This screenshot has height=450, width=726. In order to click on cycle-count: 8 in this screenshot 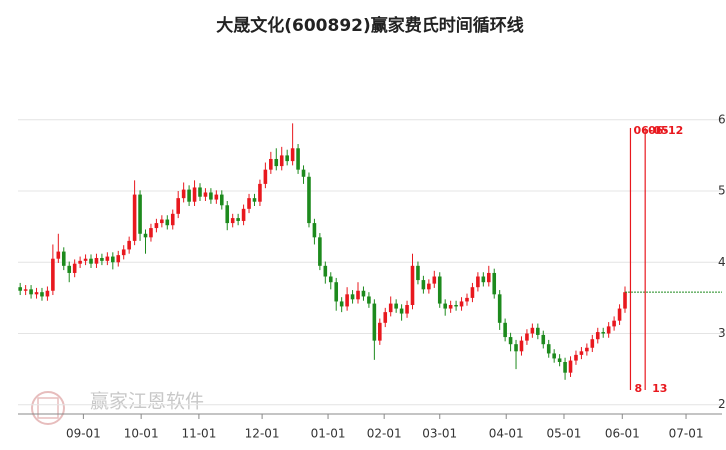, I will do `click(638, 388)`.